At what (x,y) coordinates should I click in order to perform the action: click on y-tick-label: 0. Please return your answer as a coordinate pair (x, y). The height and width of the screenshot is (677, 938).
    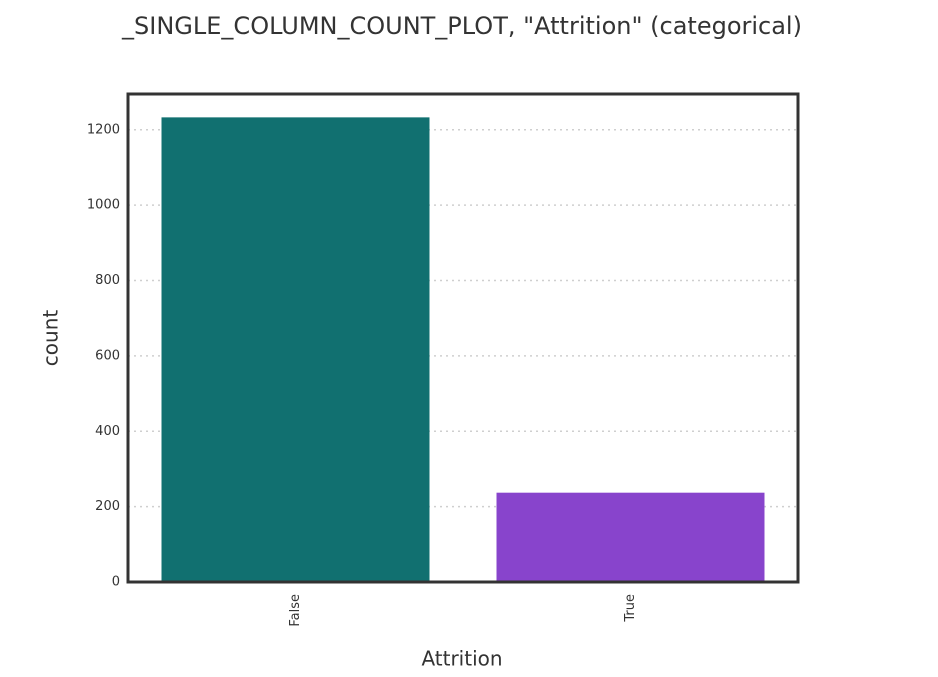
    Looking at the image, I should click on (116, 582).